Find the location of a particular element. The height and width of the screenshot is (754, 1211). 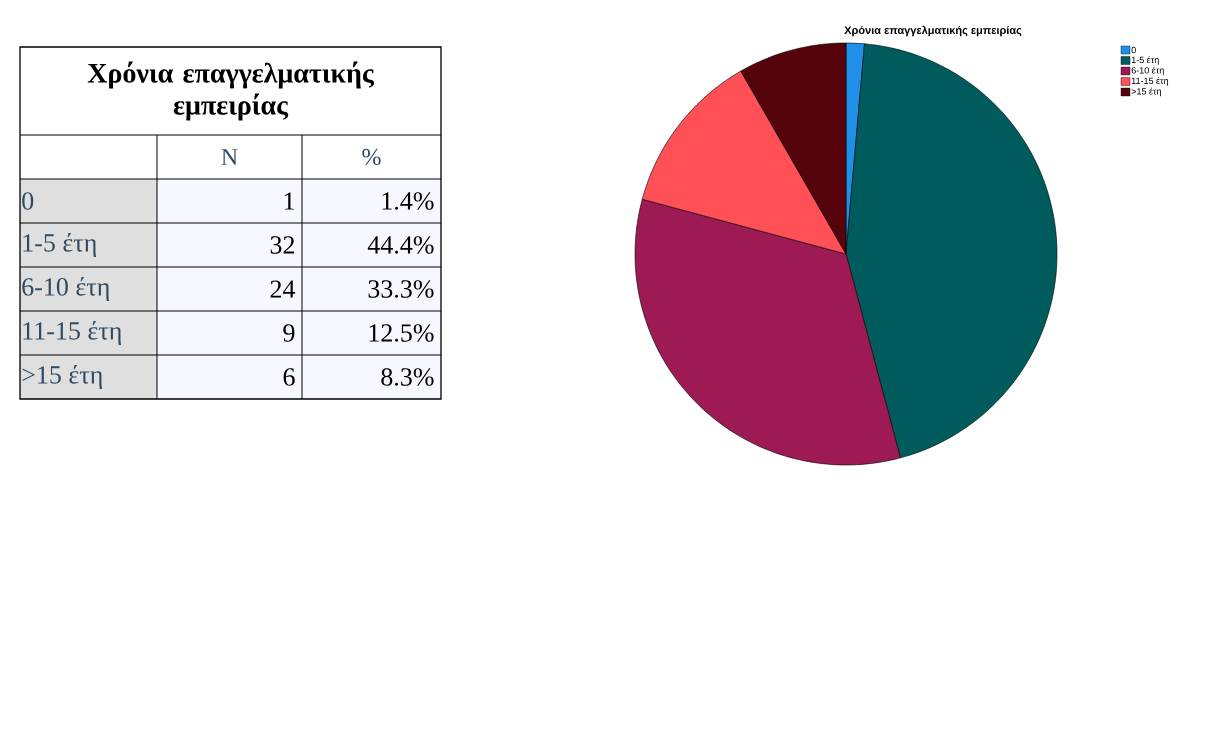

category-label: >15 έτη is located at coordinates (62, 377).